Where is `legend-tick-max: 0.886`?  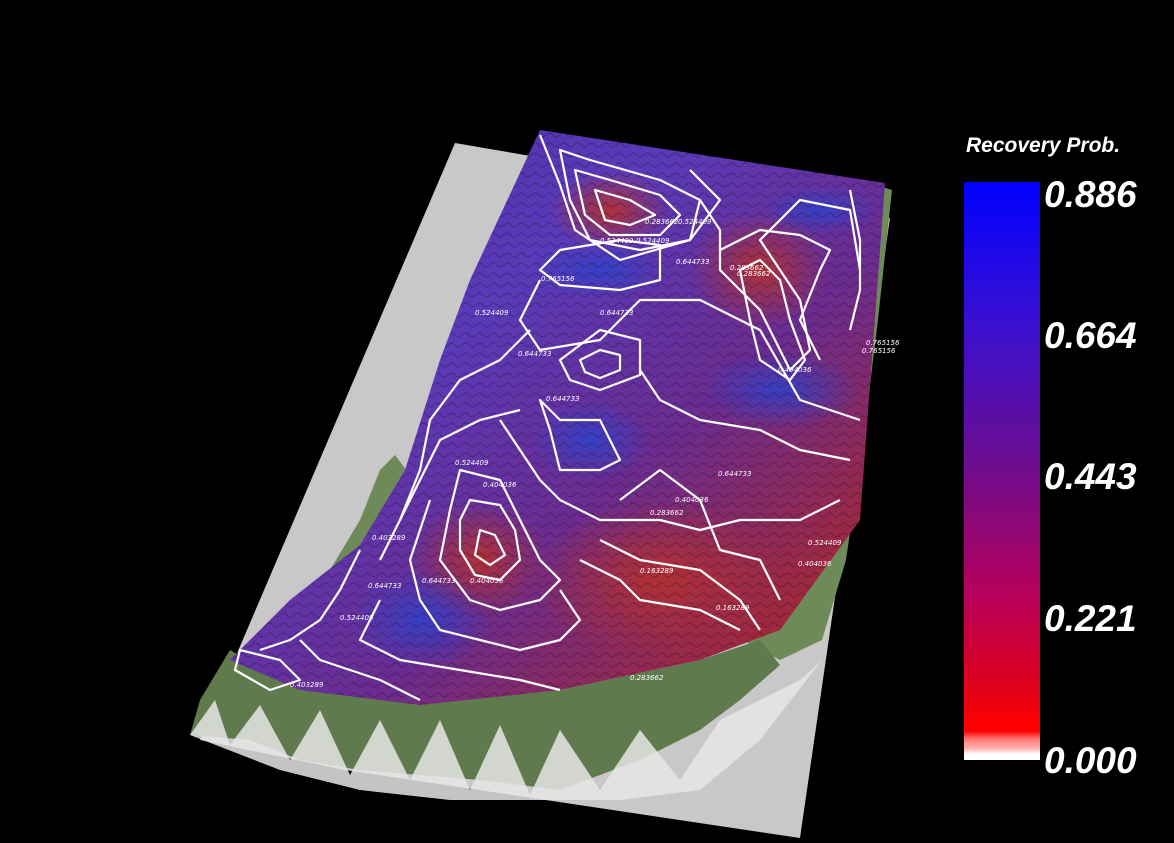 legend-tick-max: 0.886 is located at coordinates (1090, 194).